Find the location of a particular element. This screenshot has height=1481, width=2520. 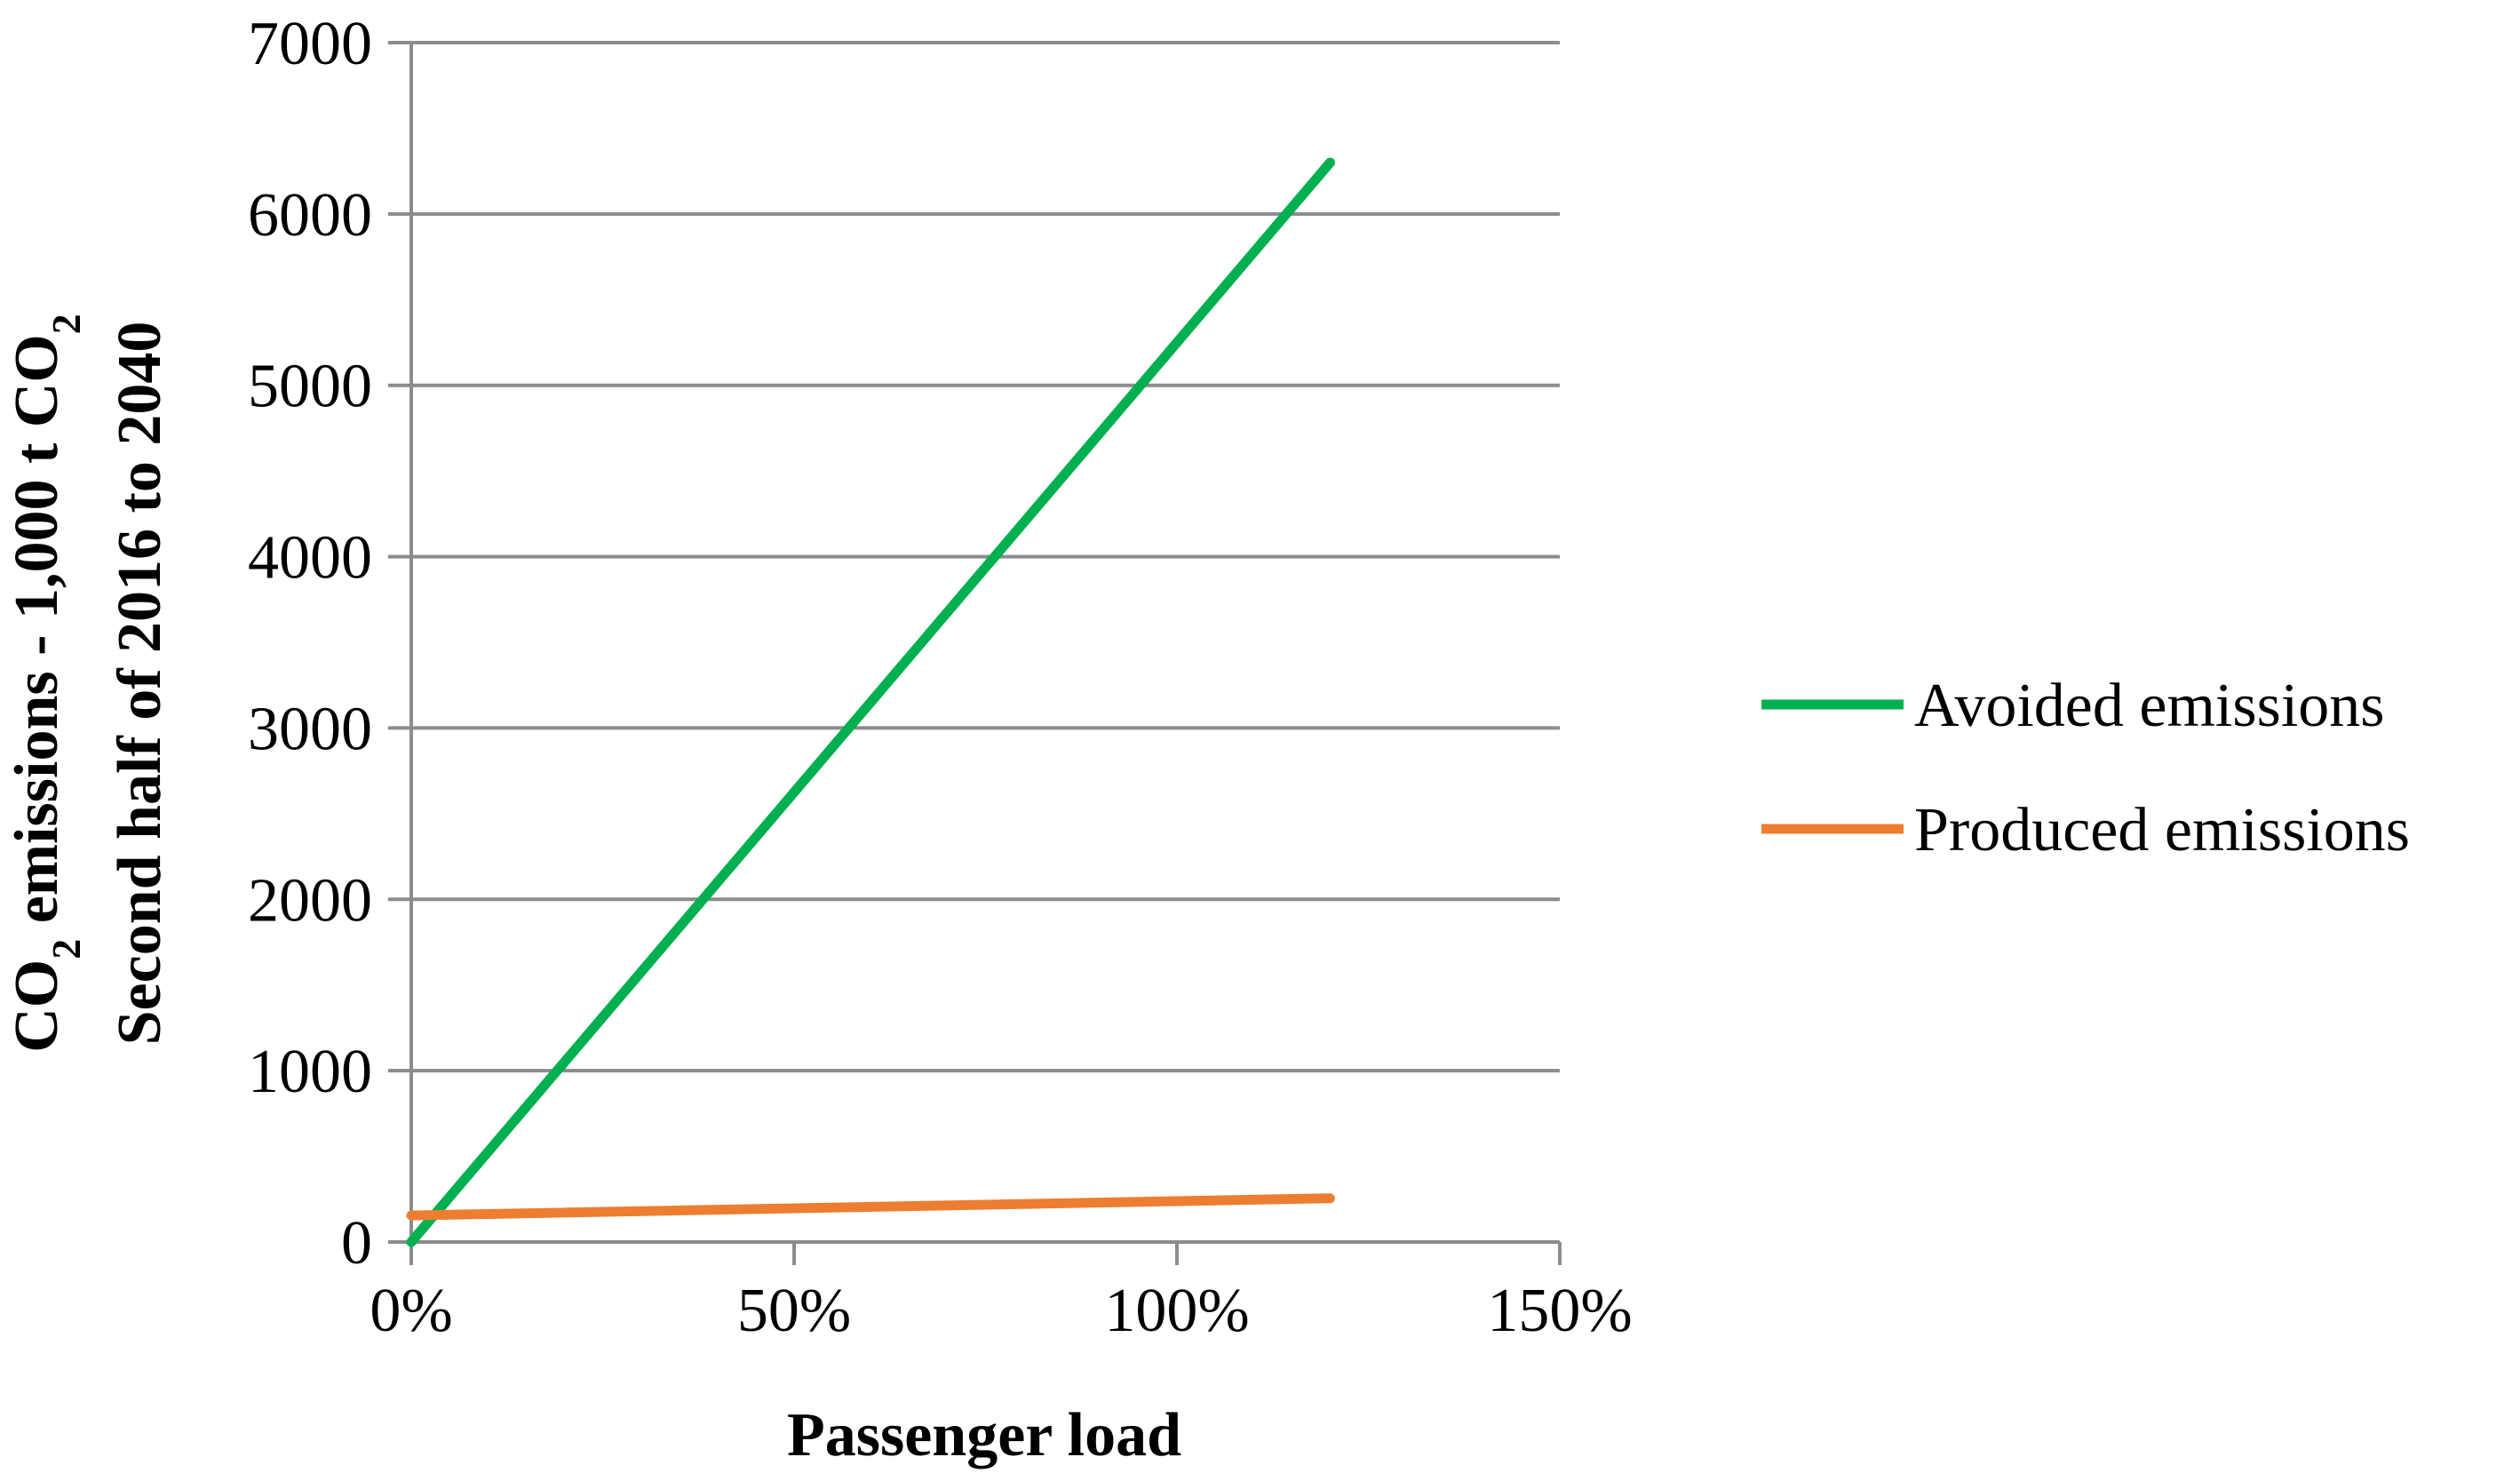

x-tick-labels: 0% 50% 100% 150% is located at coordinates (1001, 1311).